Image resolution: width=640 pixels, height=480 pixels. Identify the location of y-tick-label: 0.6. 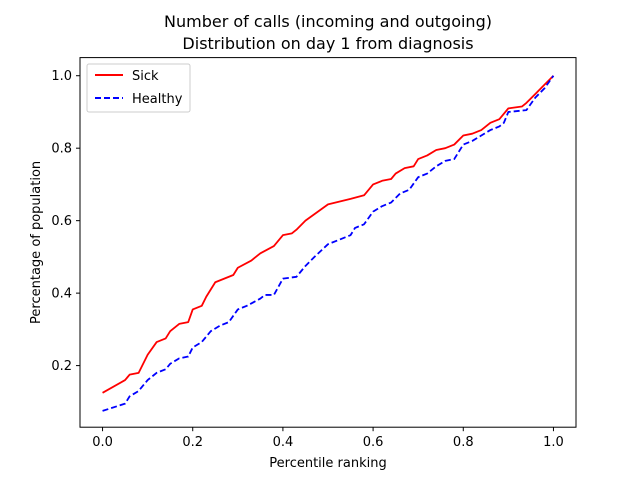
(61, 221).